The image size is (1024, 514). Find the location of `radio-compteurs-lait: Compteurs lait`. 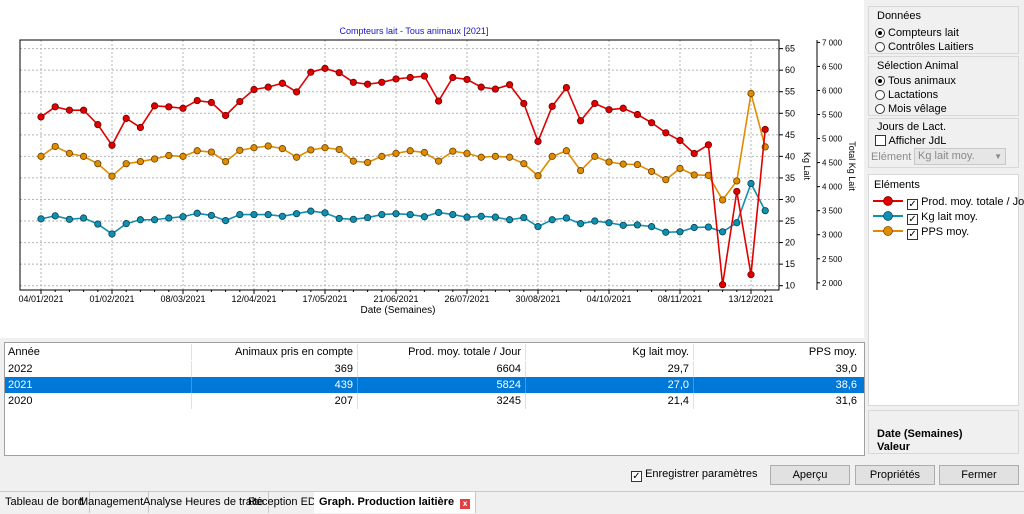

radio-compteurs-lait: Compteurs lait is located at coordinates (917, 33).